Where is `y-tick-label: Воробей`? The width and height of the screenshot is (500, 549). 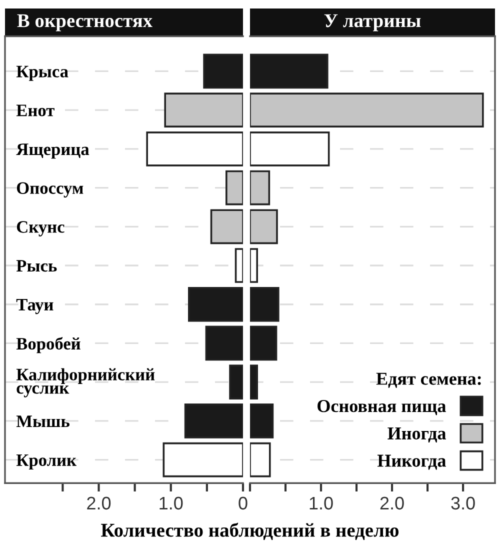 y-tick-label: Воробей is located at coordinates (48, 345).